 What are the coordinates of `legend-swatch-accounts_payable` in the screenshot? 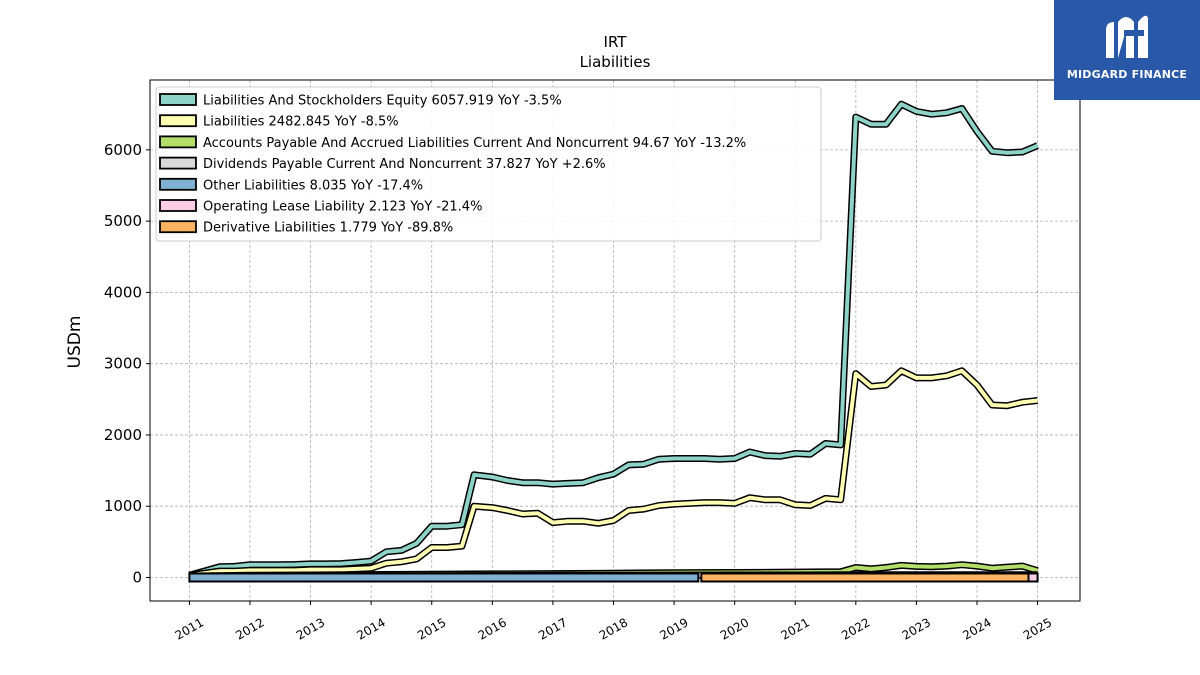 It's located at (178, 142).